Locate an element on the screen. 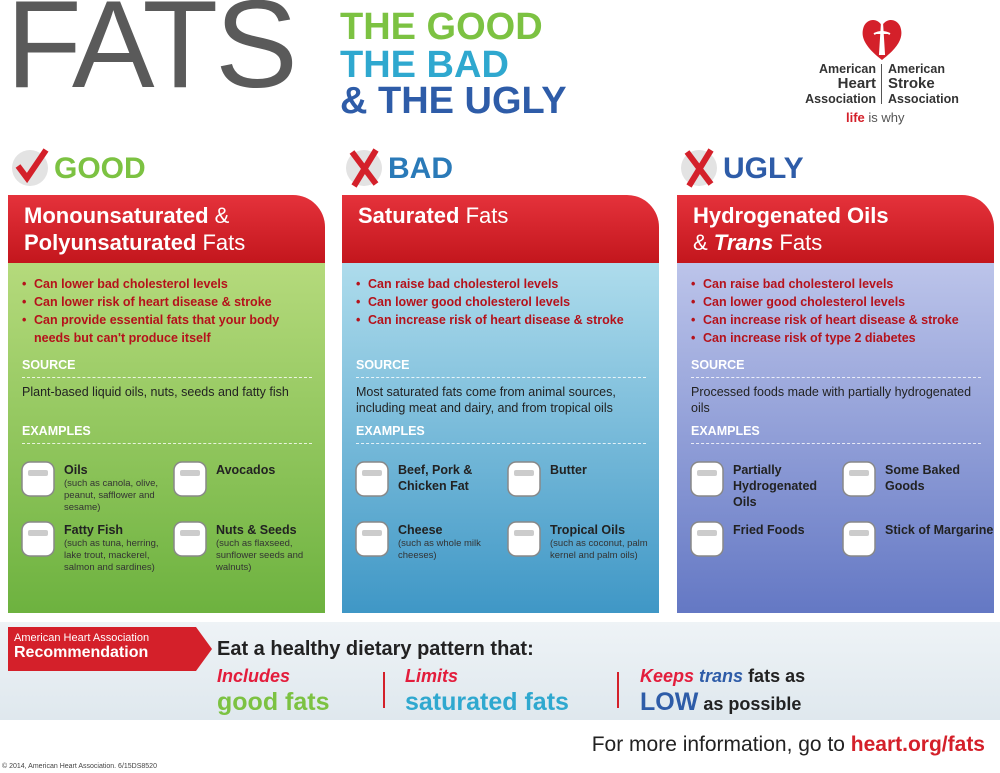 This screenshot has width=1000, height=773. example-name: Fried Foods is located at coordinates (769, 530).